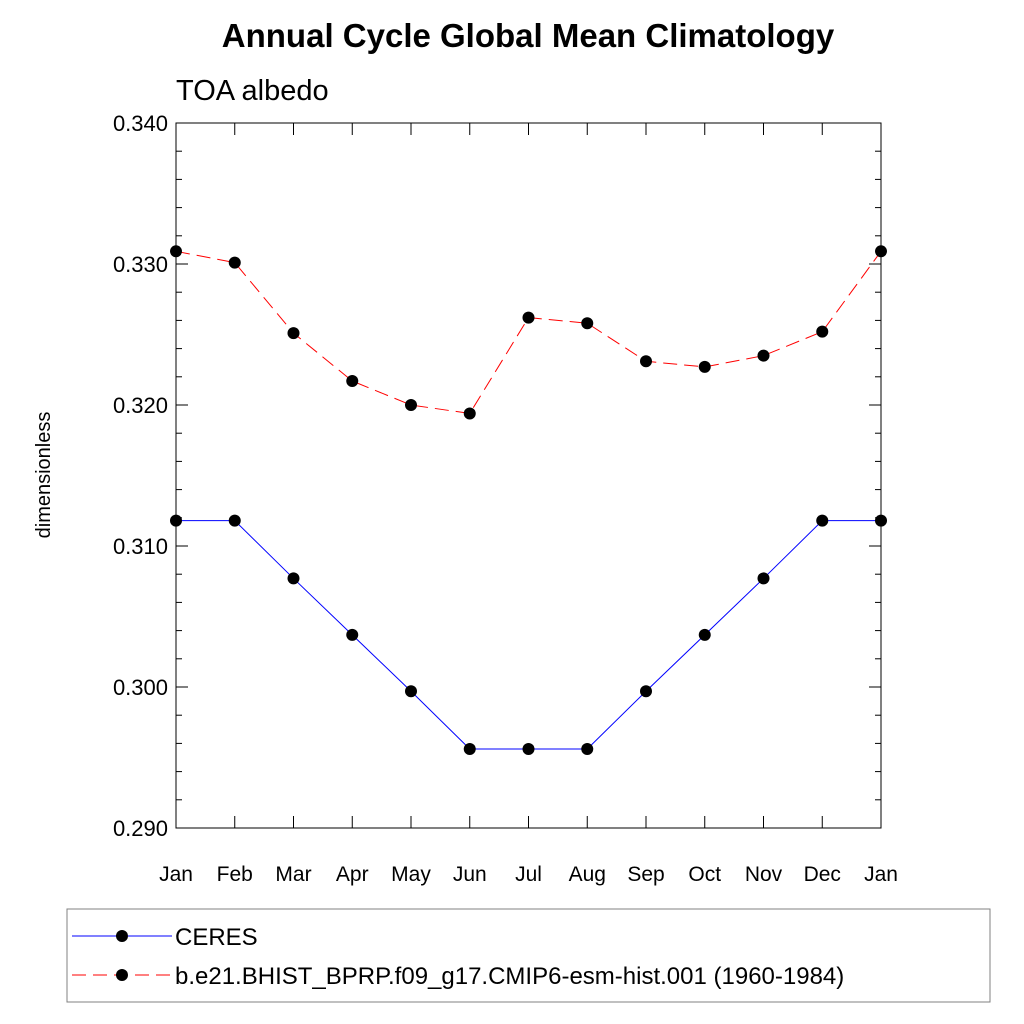 The image size is (1024, 1024). Describe the element at coordinates (352, 874) in the screenshot. I see `x-tick-label: Apr` at that location.